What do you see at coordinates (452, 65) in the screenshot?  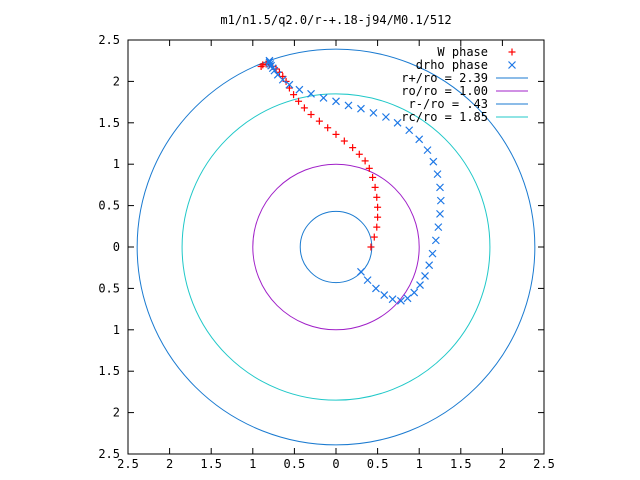 I see `legend-label: drho phase` at bounding box center [452, 65].